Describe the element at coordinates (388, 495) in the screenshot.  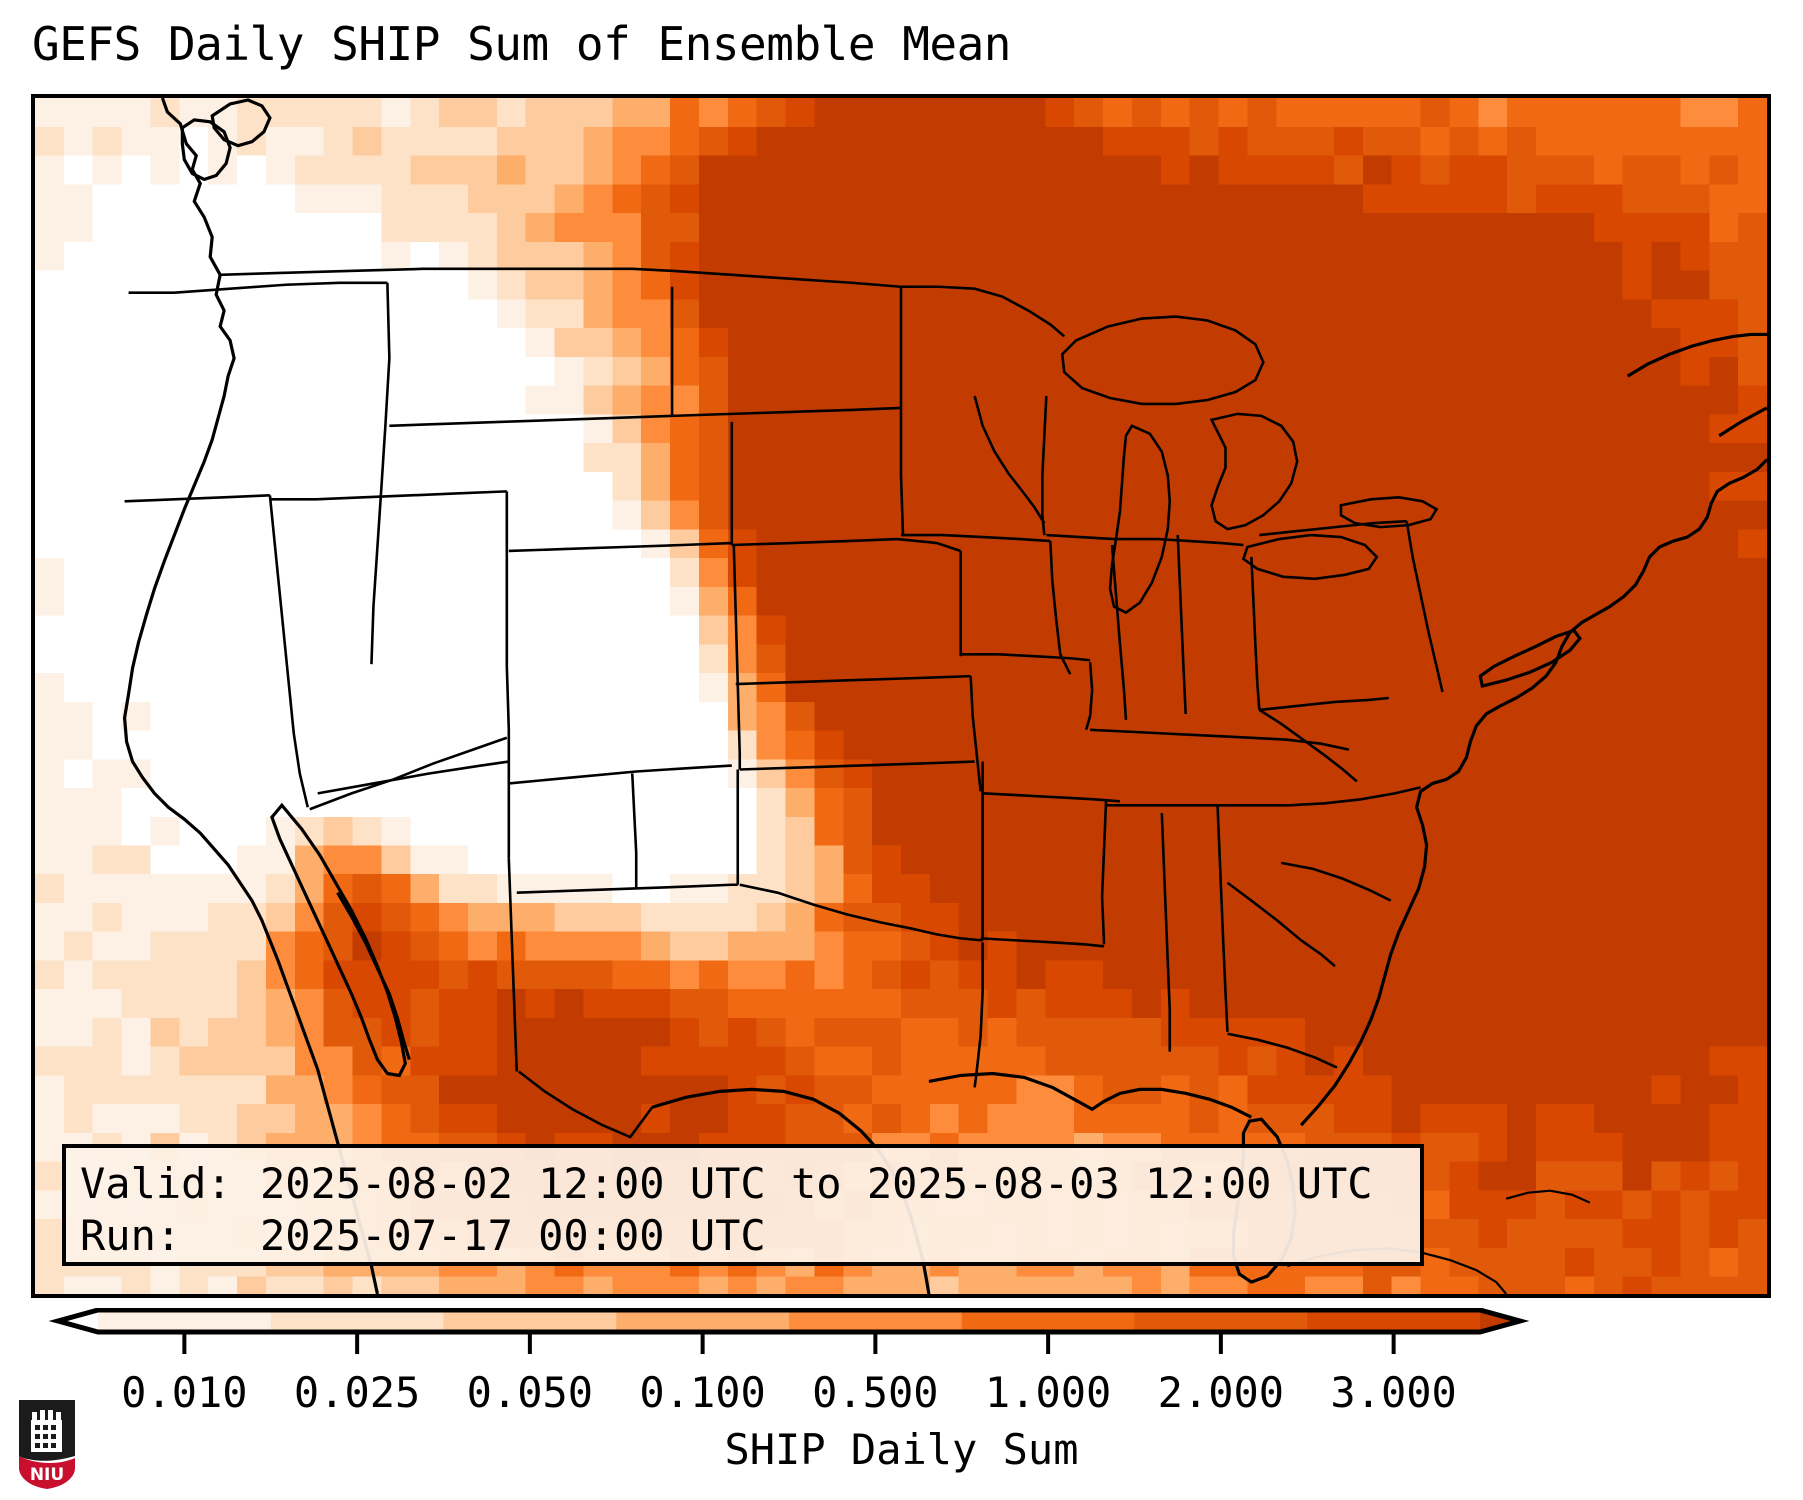
I see `state-border-nv-ut` at that location.